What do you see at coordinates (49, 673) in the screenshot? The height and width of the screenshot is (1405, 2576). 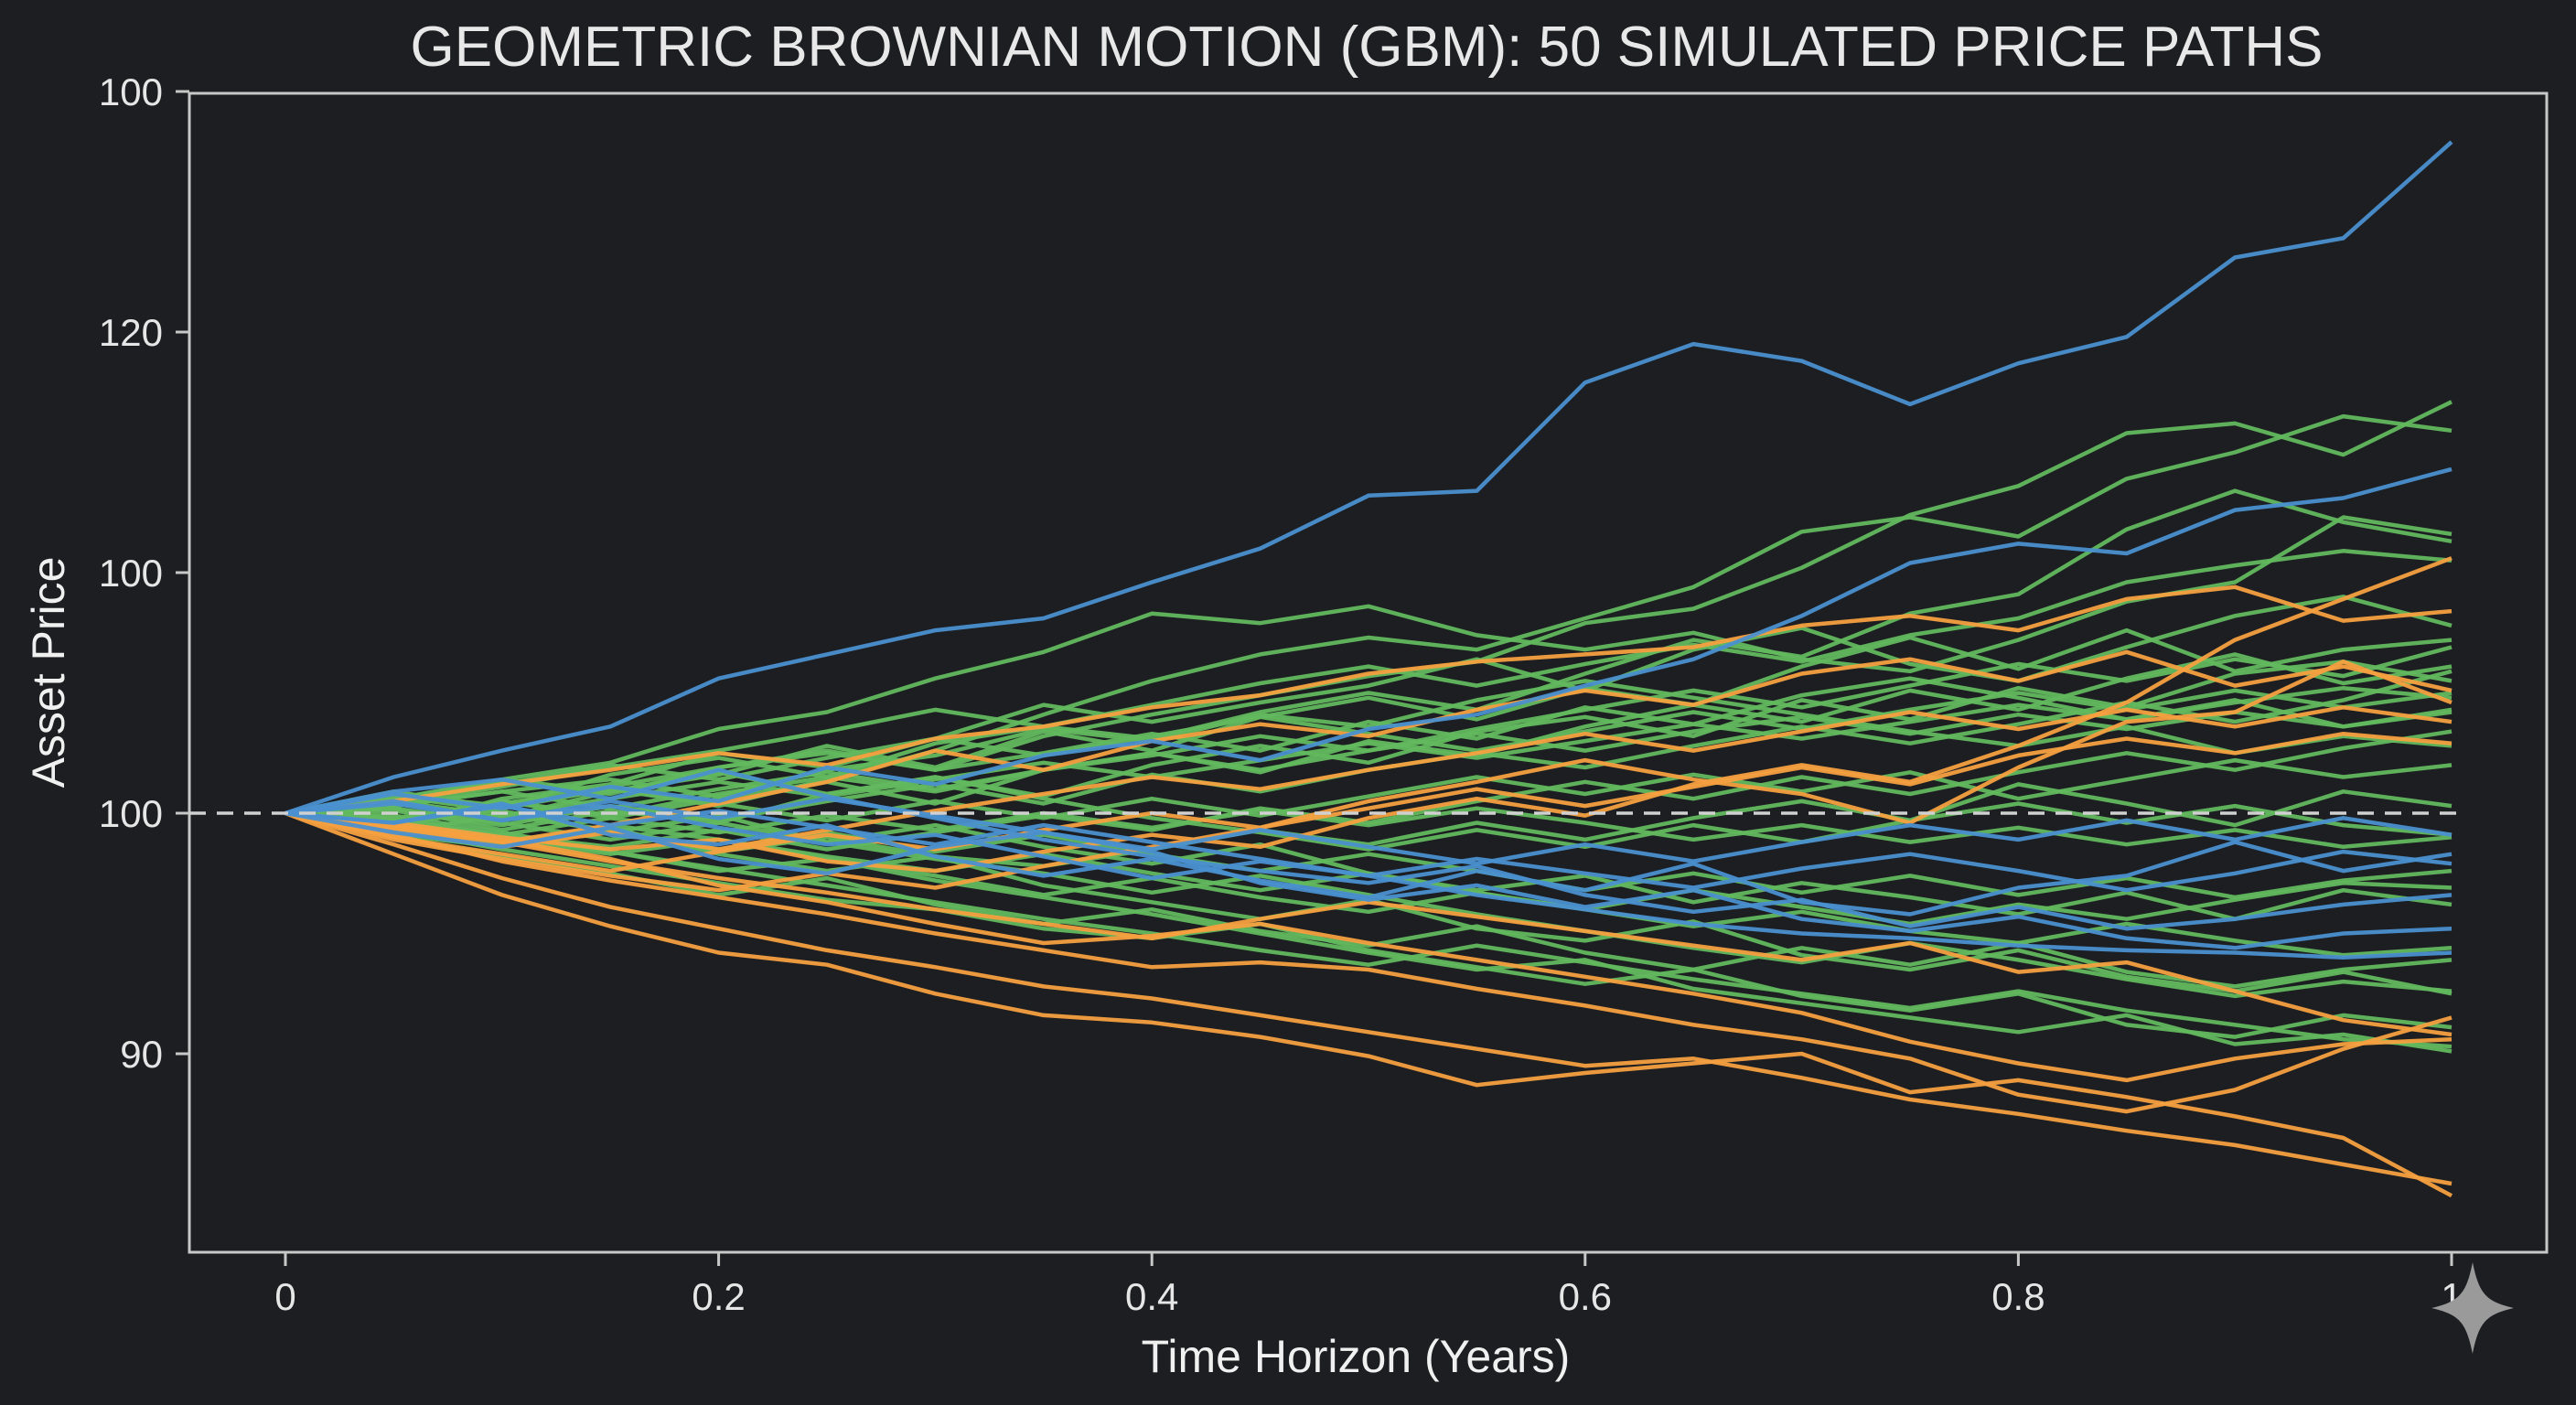 I see `y-axis-label: Asset Price` at bounding box center [49, 673].